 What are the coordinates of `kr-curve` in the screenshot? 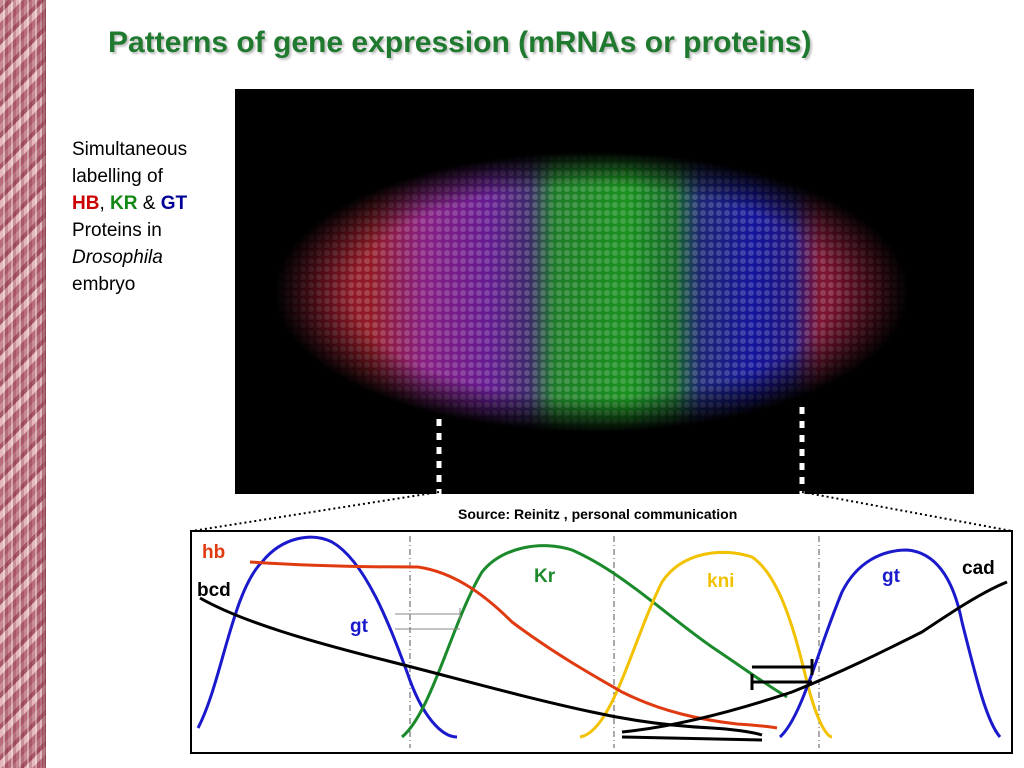 It's located at (594, 641).